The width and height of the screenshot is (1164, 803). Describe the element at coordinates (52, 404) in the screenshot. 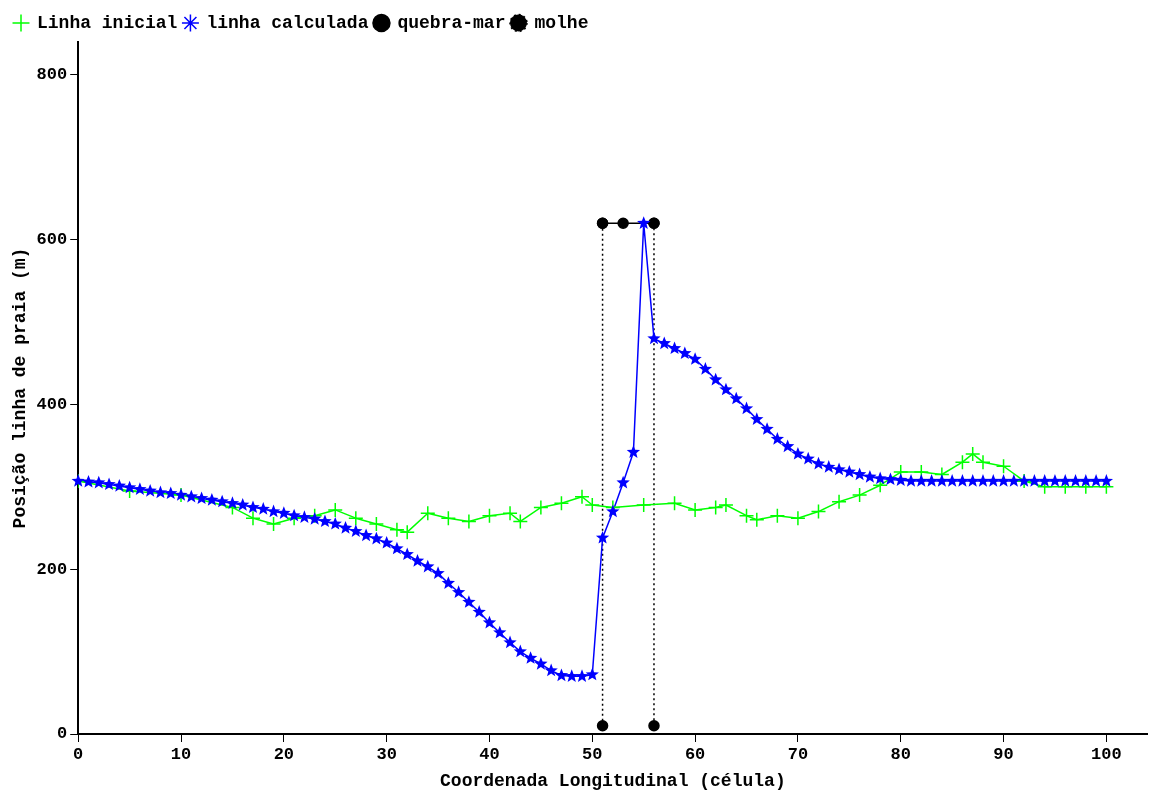

I see `y-tick-label: 400` at that location.